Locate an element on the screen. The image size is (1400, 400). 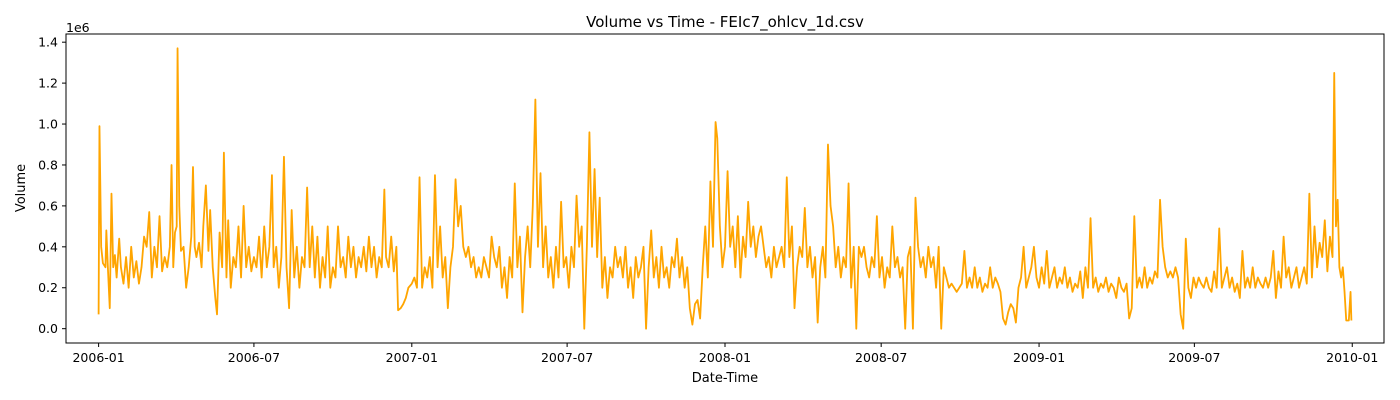
y-tick-label: 1.2 is located at coordinates (48, 83).